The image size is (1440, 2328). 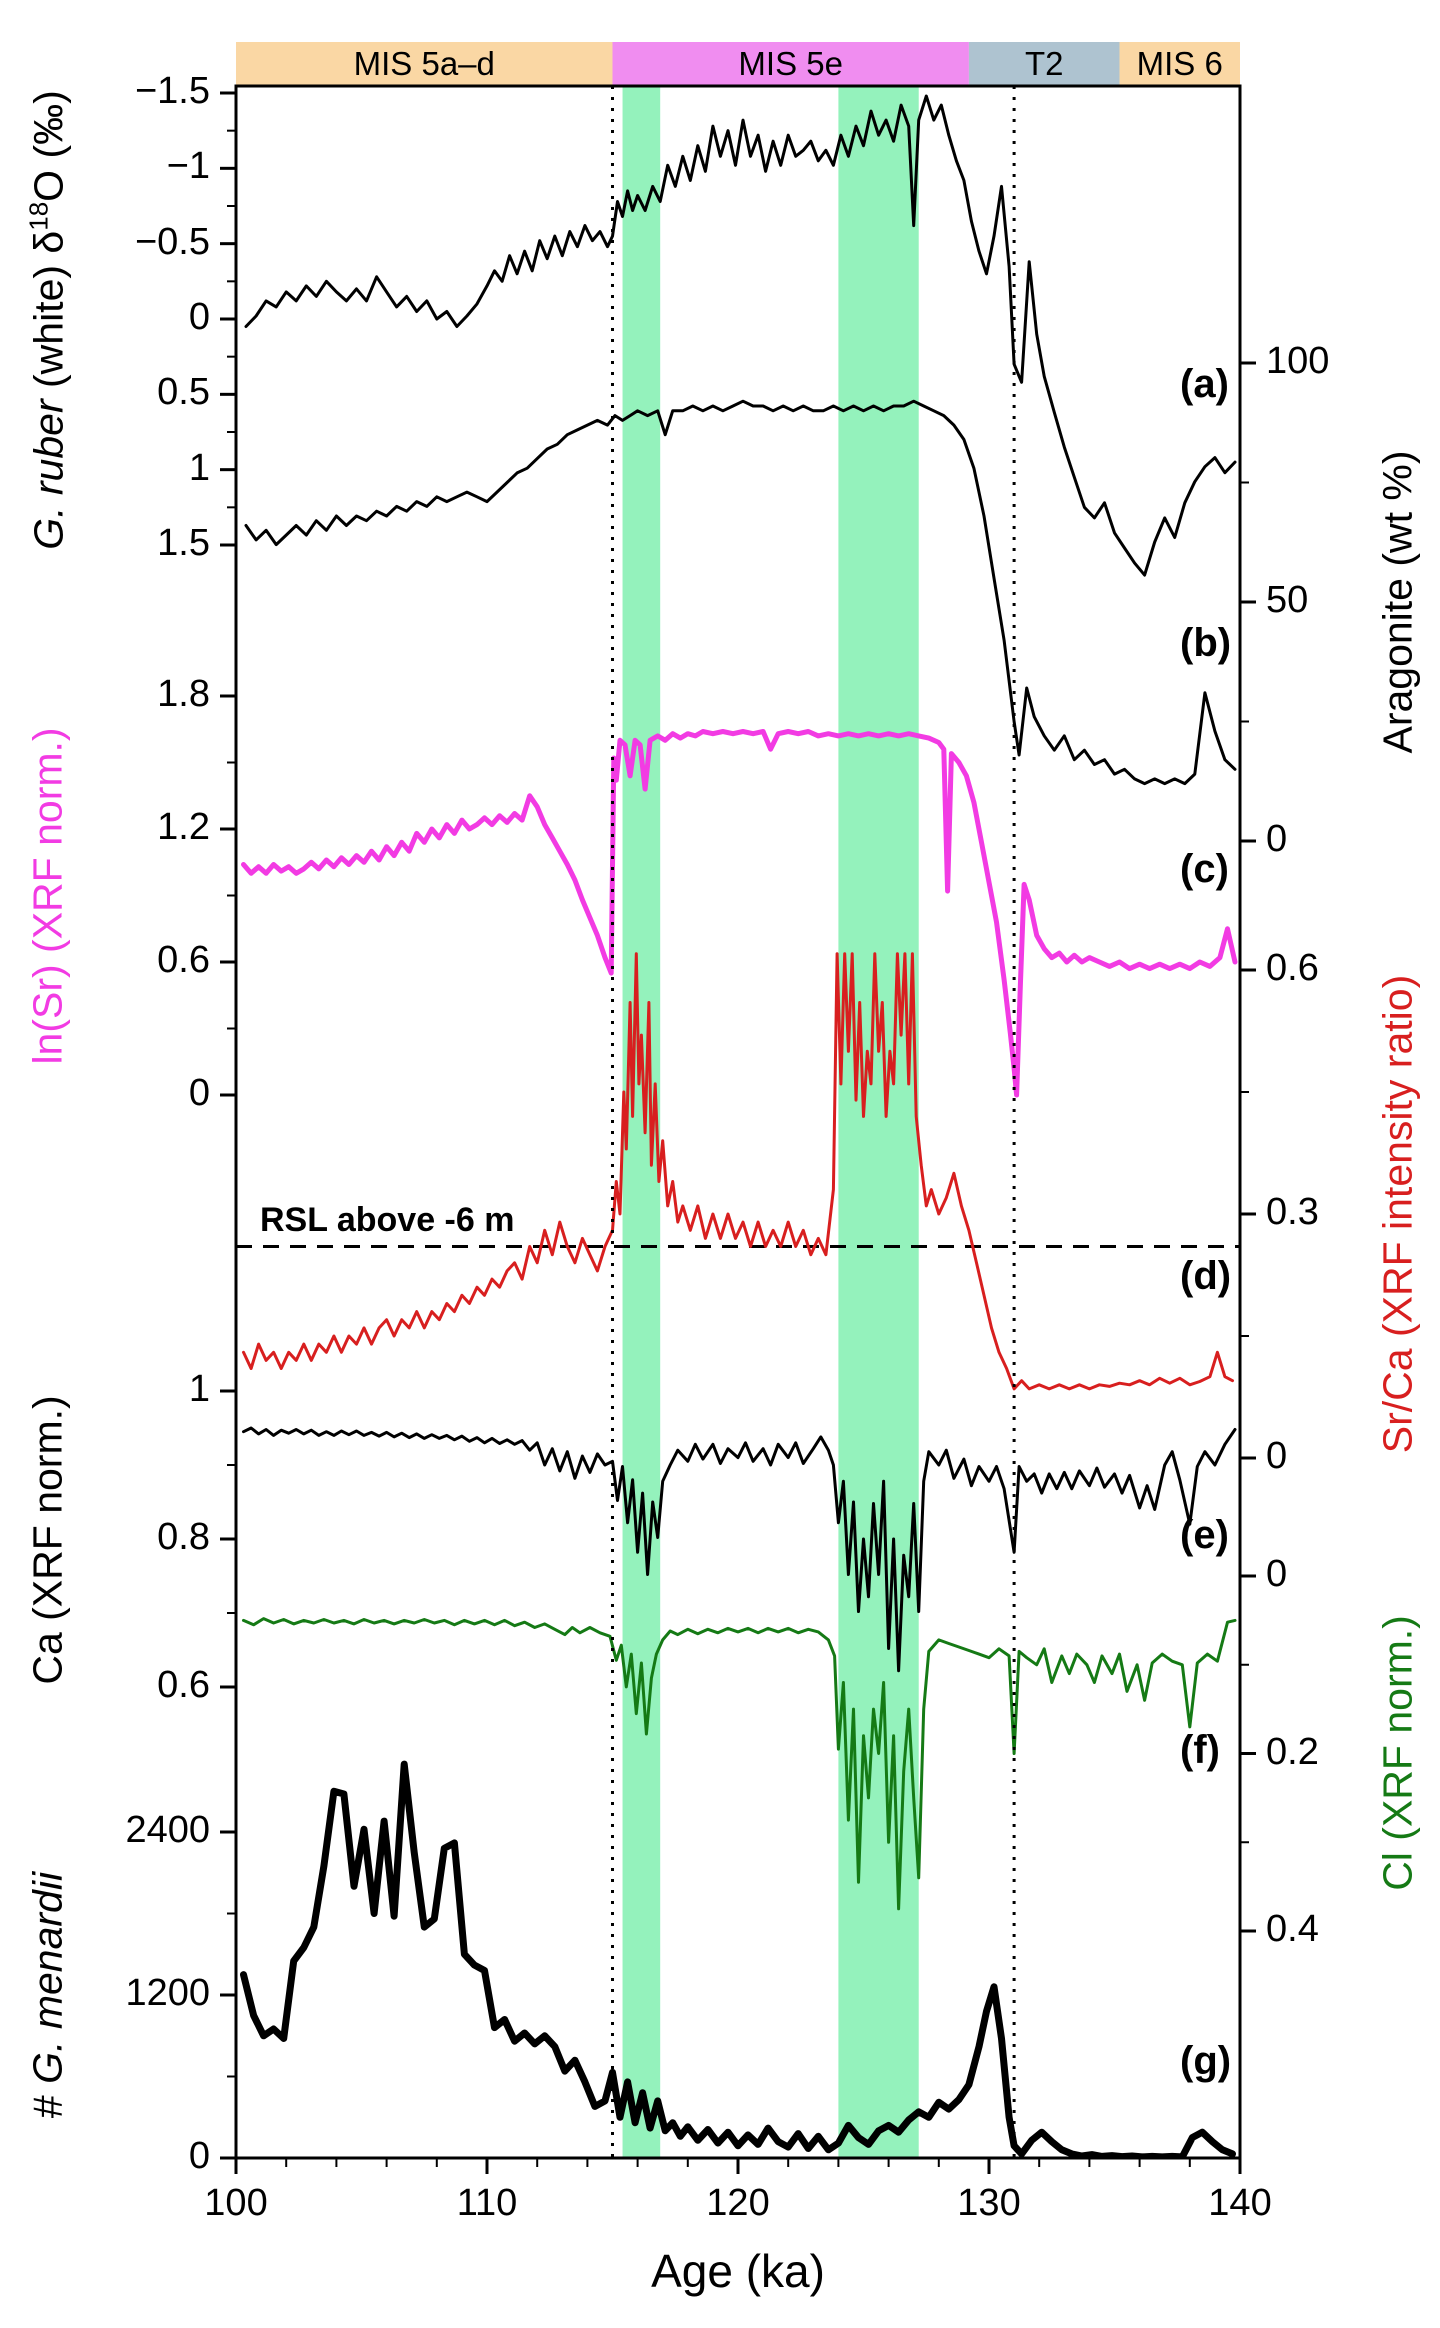 What do you see at coordinates (38, 216) in the screenshot?
I see `isotope-superscript: 18` at bounding box center [38, 216].